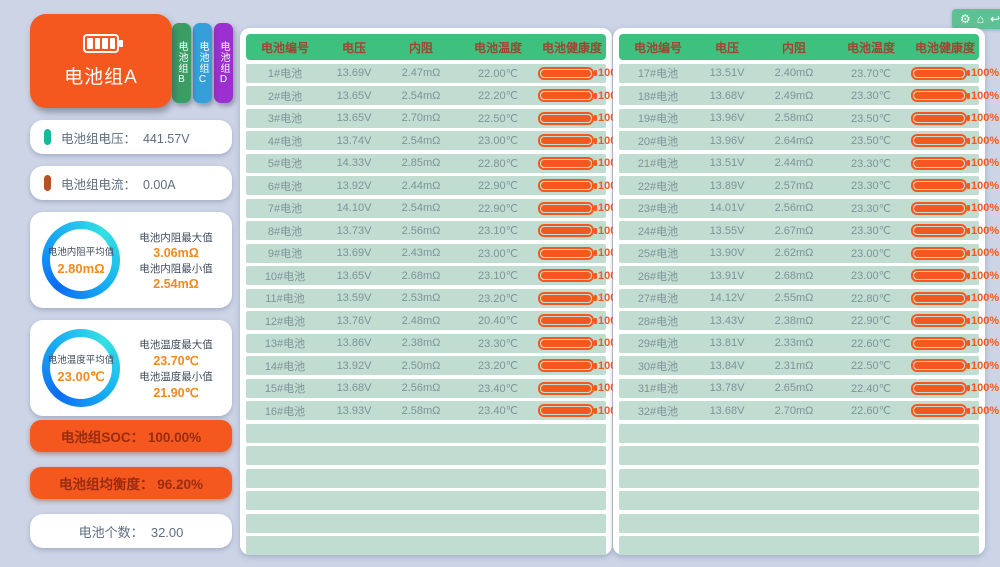  What do you see at coordinates (101, 61) in the screenshot?
I see `group-tab-a-active: 电池组A` at bounding box center [101, 61].